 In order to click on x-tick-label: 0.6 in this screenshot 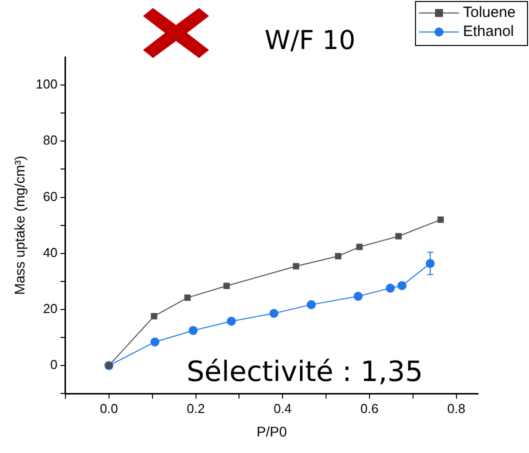, I will do `click(369, 408)`.